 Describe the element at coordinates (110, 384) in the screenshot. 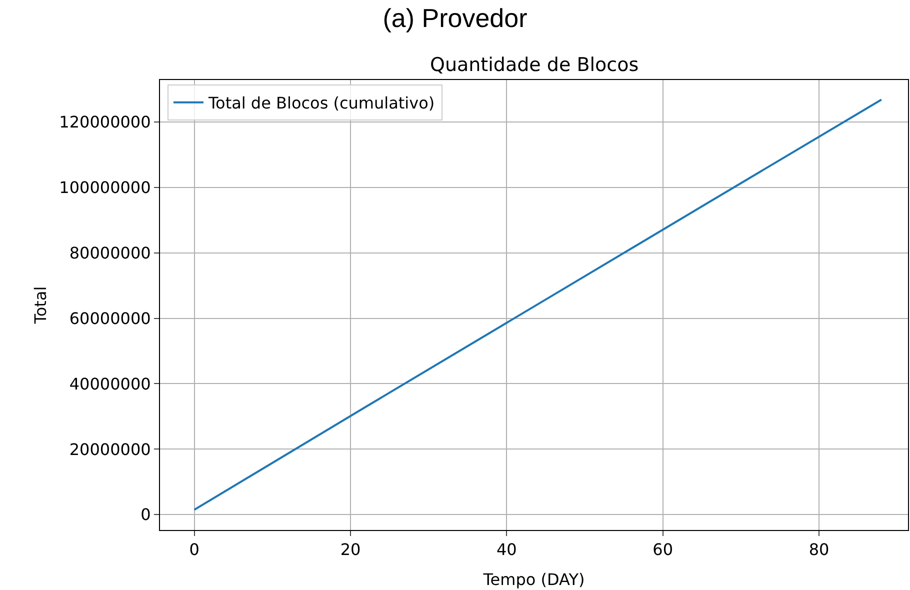

I see `y-tick-label: 40000000` at that location.